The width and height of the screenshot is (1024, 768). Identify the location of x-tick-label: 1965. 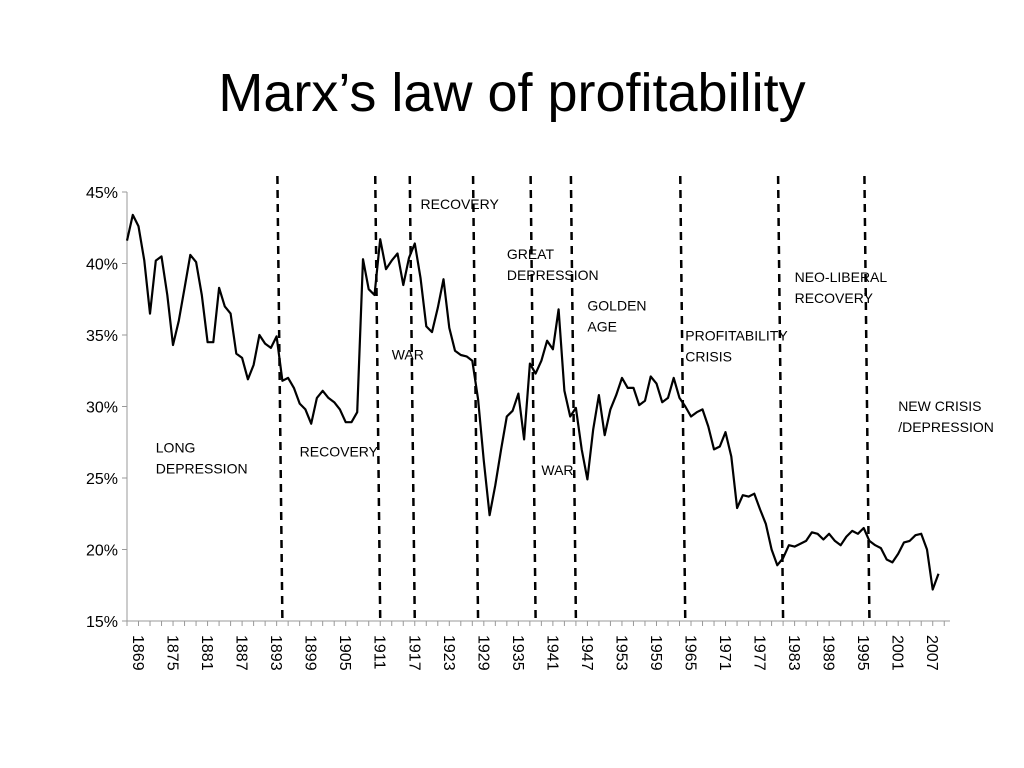
(690, 653).